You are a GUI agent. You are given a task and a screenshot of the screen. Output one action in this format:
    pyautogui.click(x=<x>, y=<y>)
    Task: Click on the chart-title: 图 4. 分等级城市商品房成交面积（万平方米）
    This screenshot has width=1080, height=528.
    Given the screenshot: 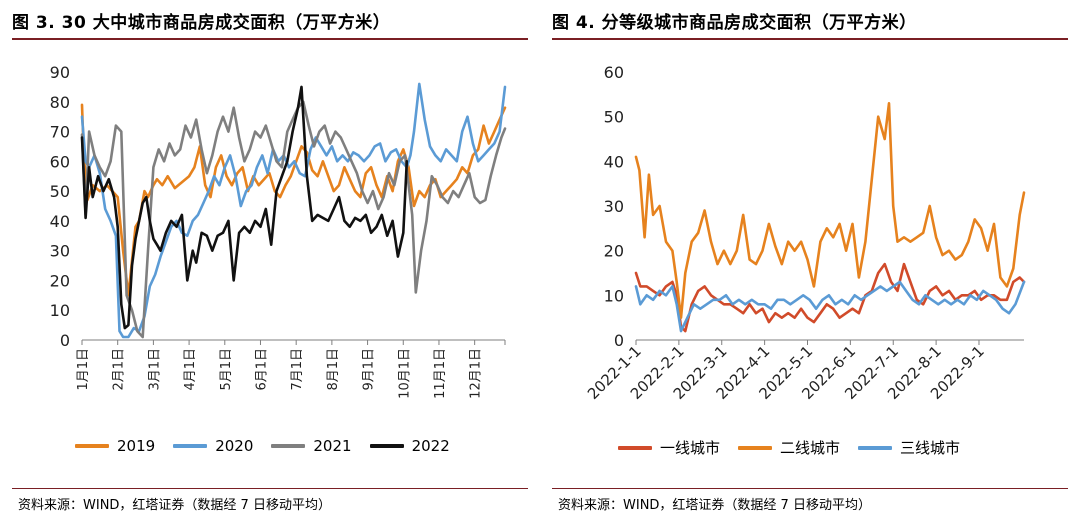 What is the action you would take?
    pyautogui.click(x=734, y=23)
    